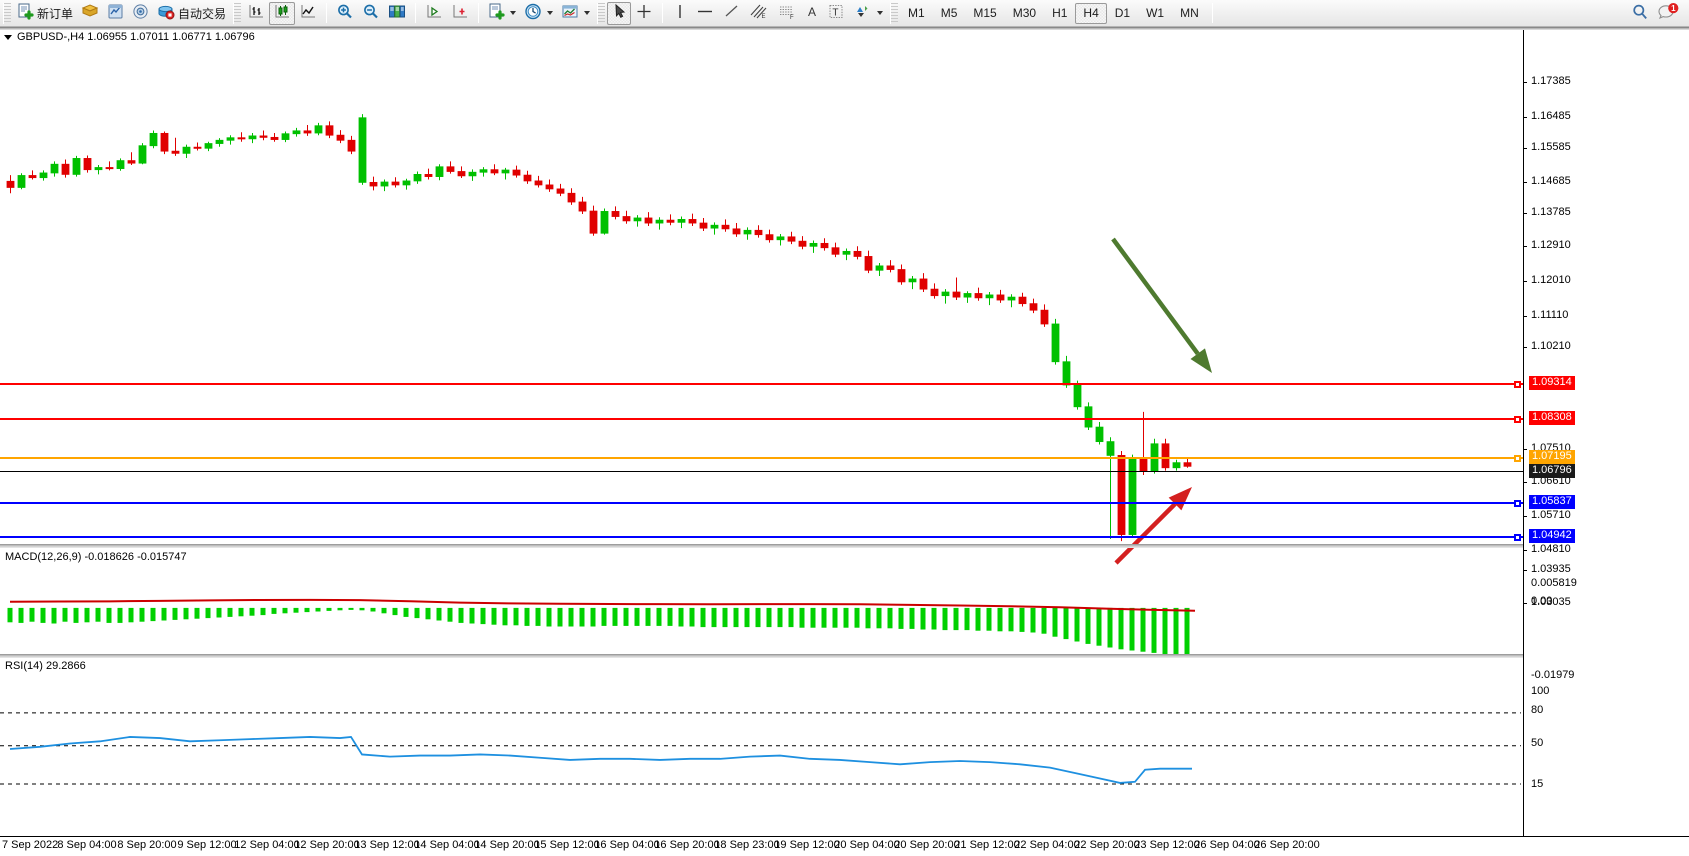 The width and height of the screenshot is (1689, 856). I want to click on timeframe-m1: M1, so click(916, 13).